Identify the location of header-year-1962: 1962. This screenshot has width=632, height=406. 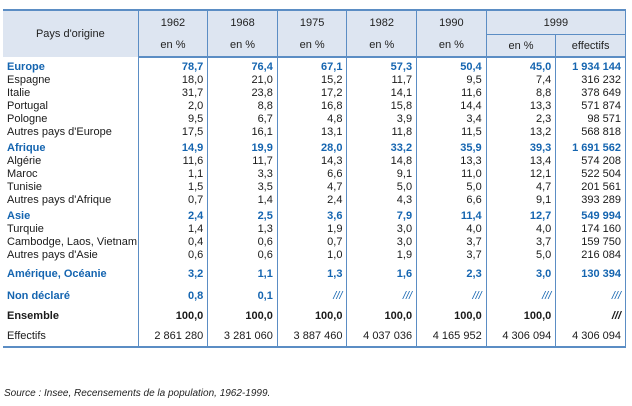
(173, 22).